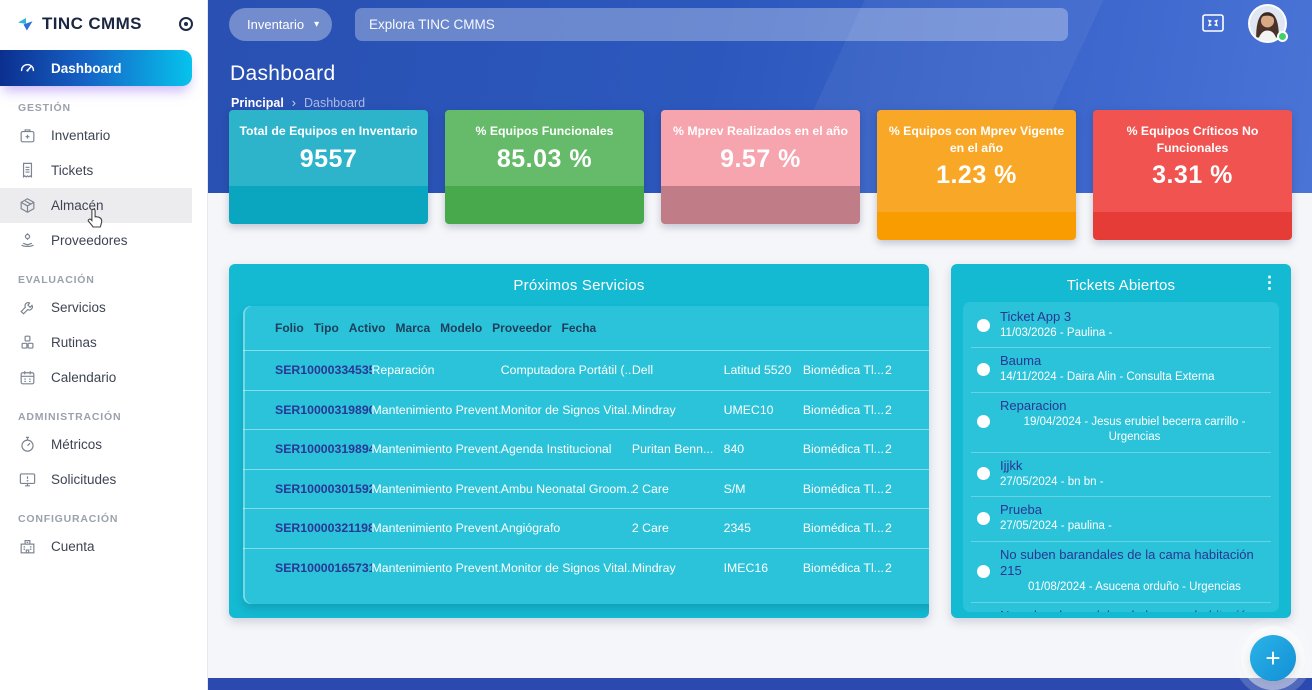 Image resolution: width=1312 pixels, height=690 pixels. I want to click on ticket-item: Ticket App 3 11/03/2026 - Paulina -, so click(1121, 326).